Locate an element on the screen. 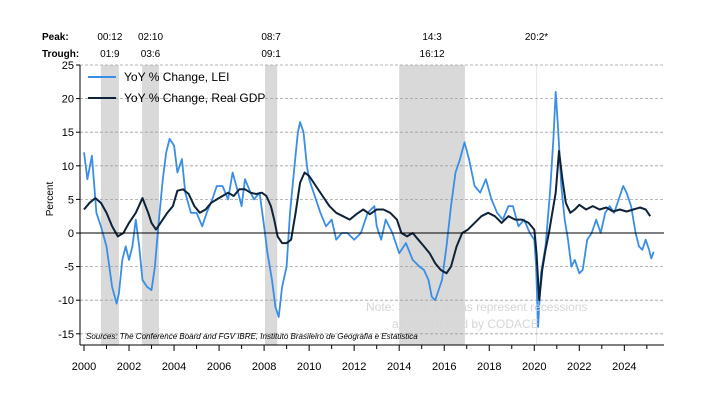  recession-peak-label: 14:3 is located at coordinates (432, 37).